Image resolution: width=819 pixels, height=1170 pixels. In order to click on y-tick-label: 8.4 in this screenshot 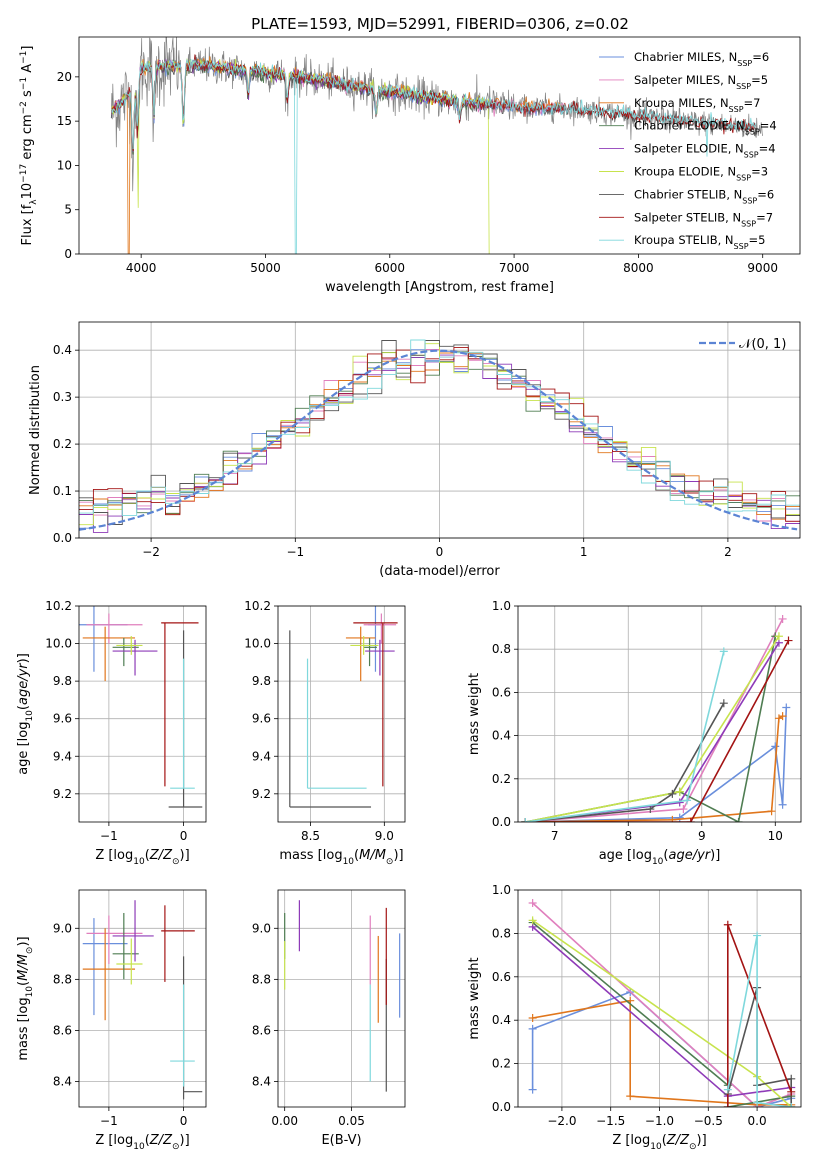, I will do `click(261, 1081)`.